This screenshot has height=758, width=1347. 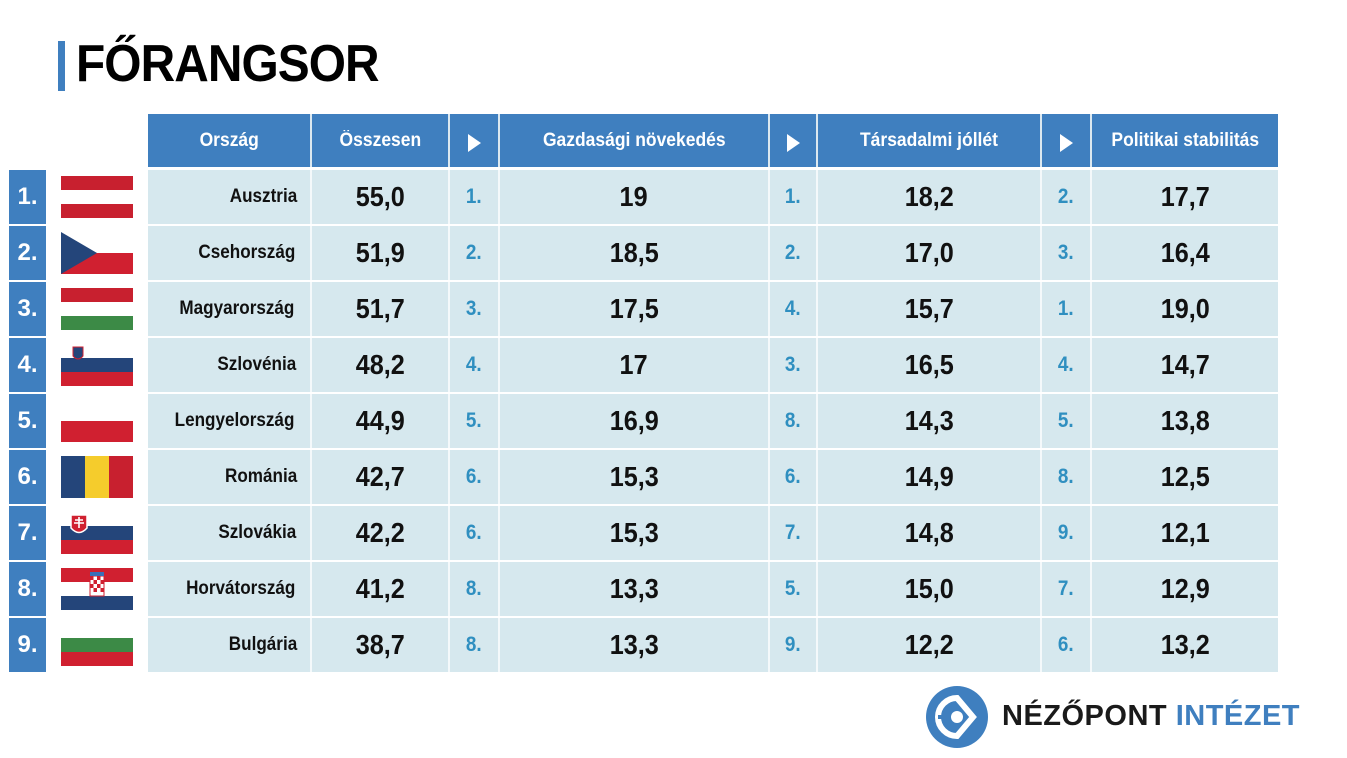 I want to click on cell-stability-rank: 9., so click(x=1067, y=533).